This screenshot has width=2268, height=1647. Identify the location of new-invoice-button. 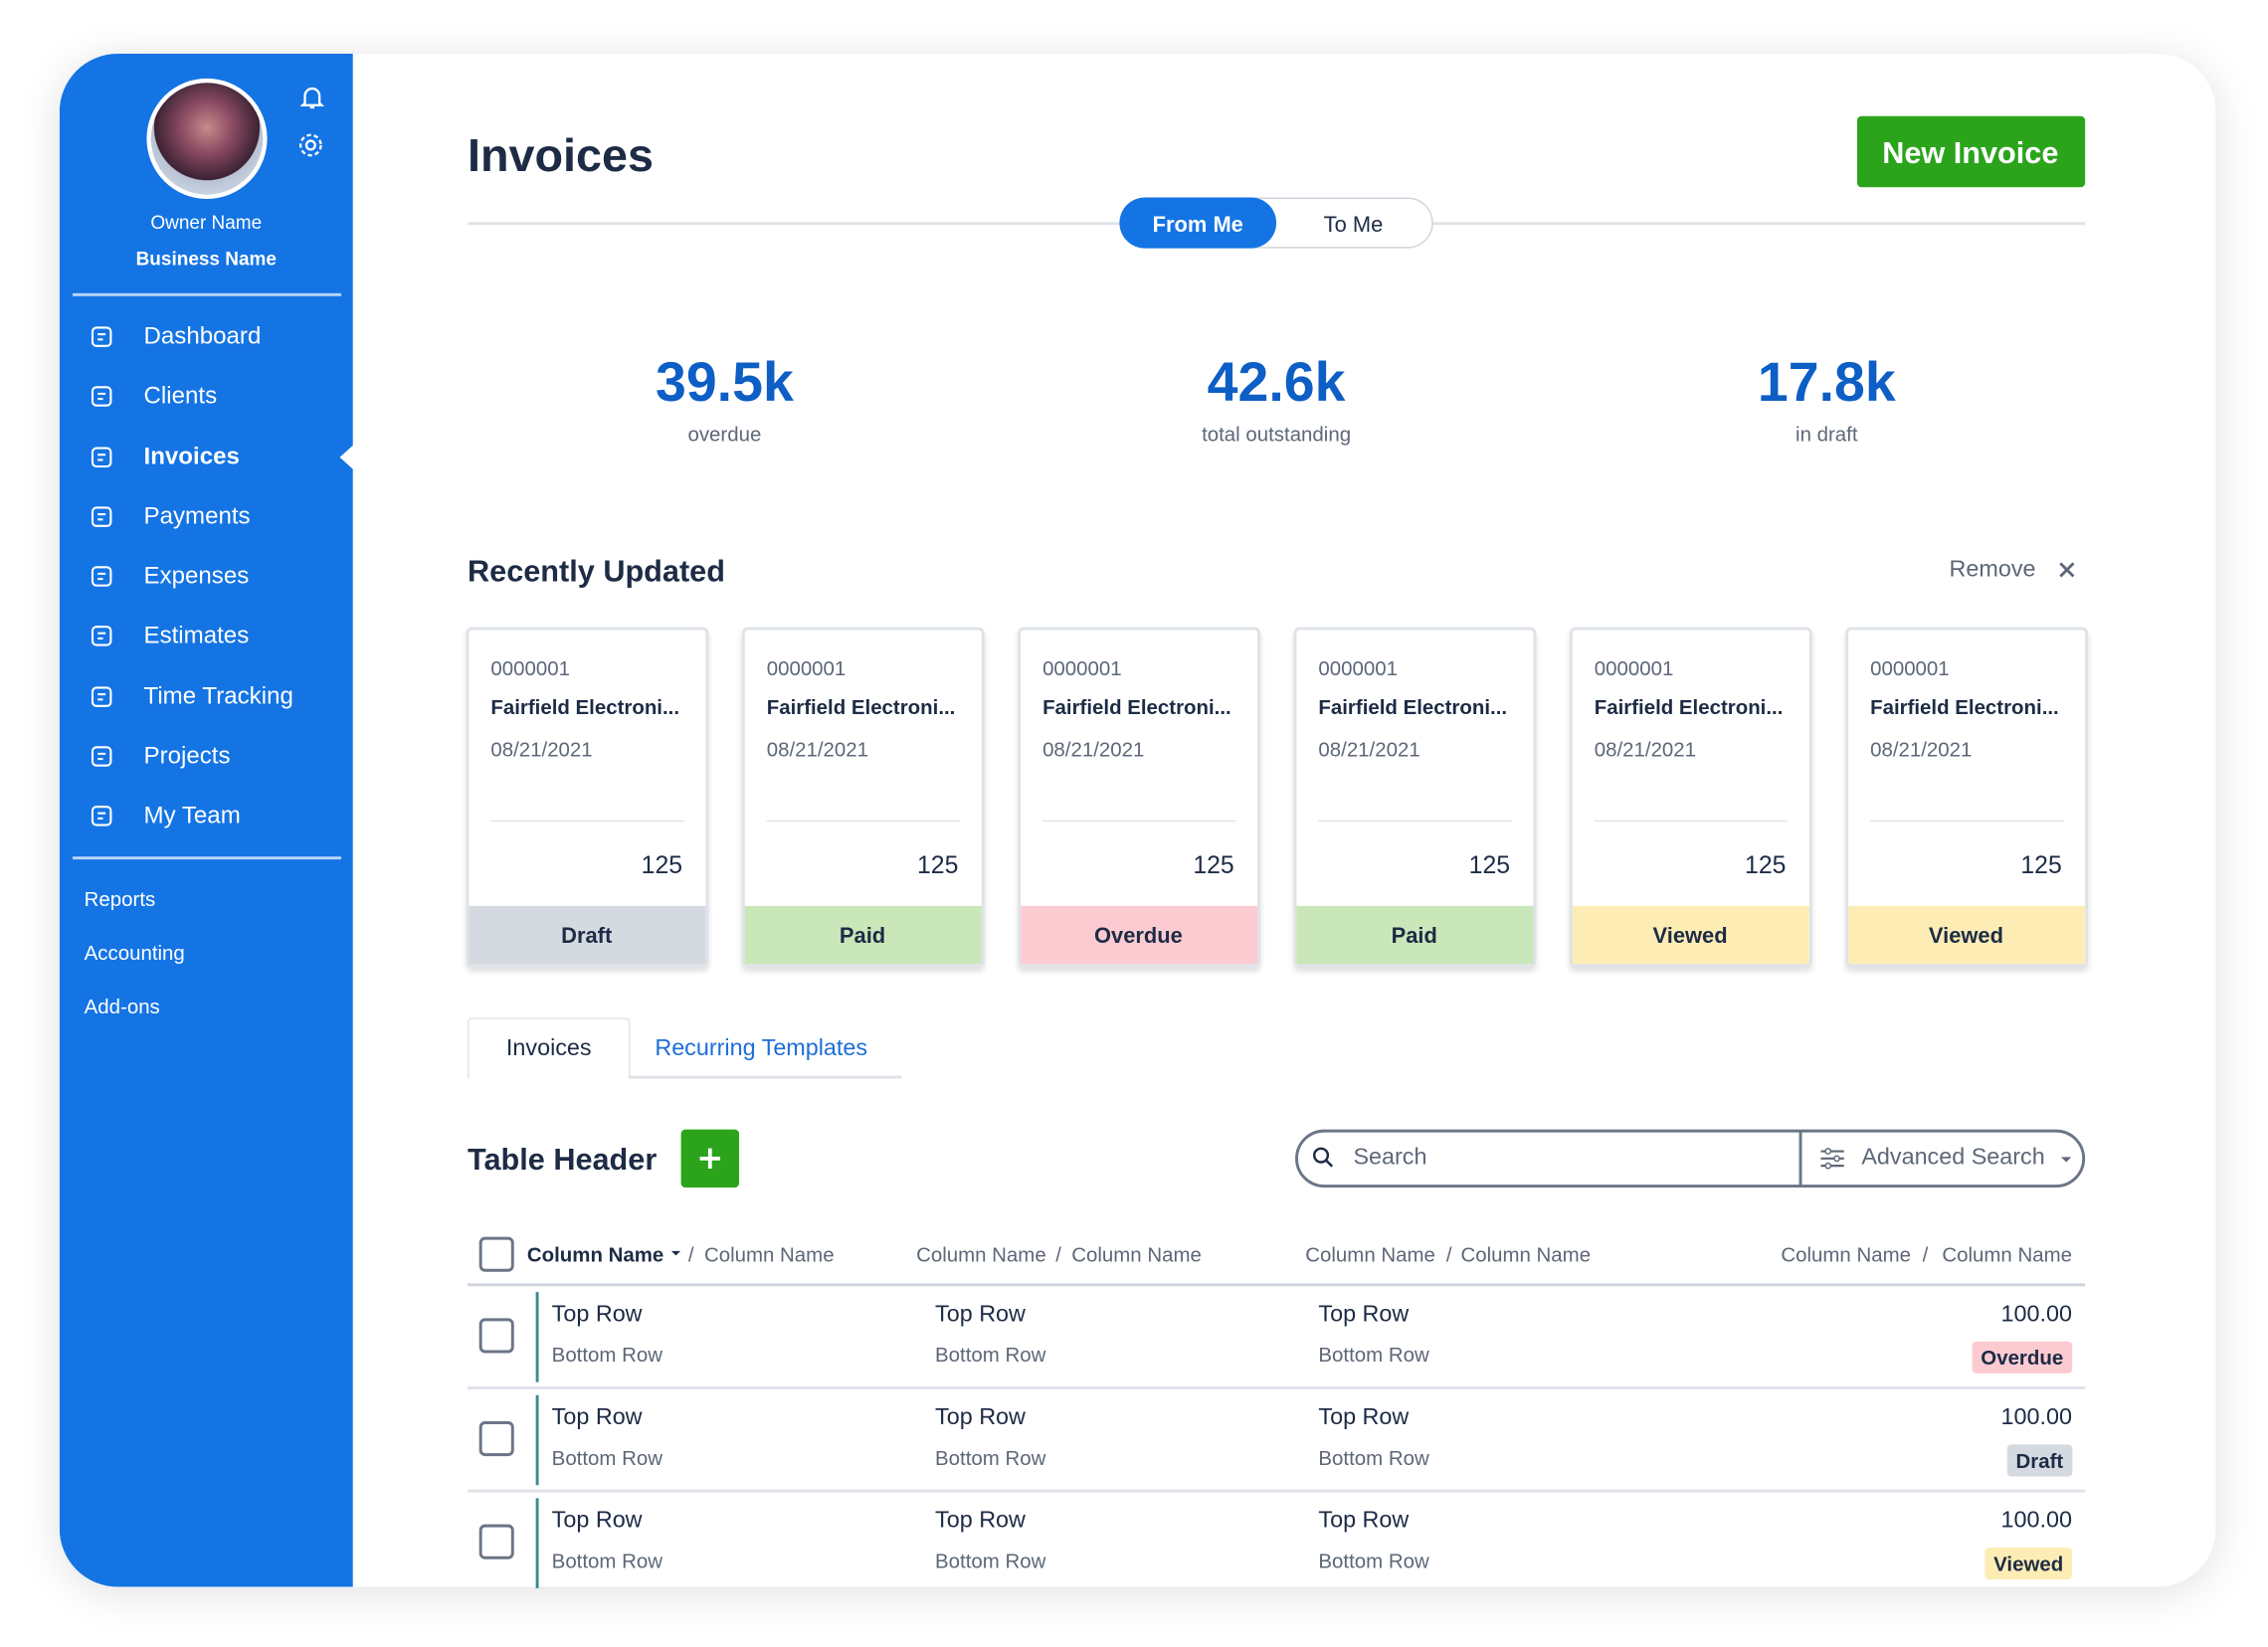
(1971, 151).